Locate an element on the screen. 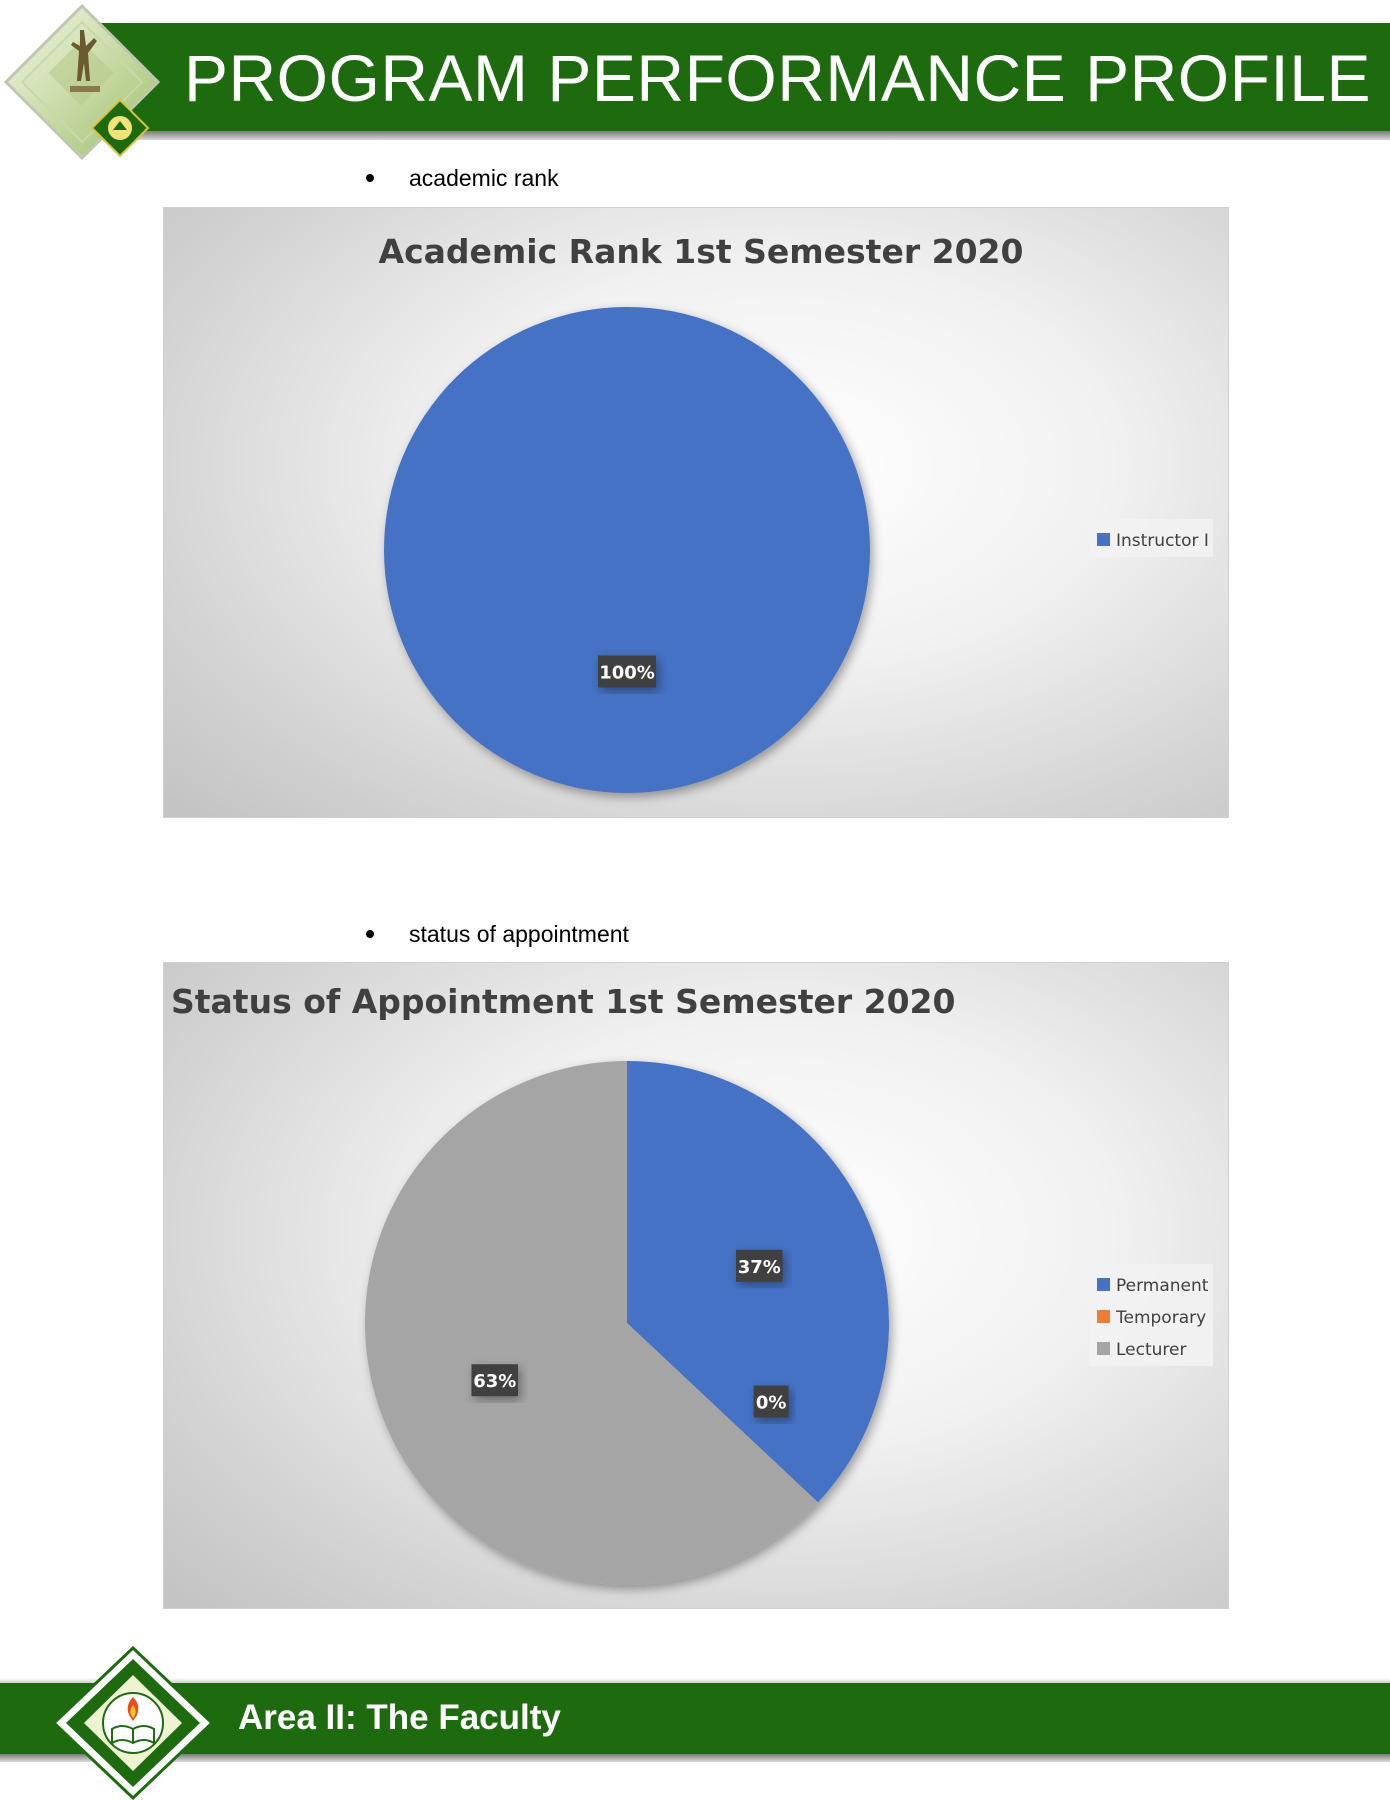 The image size is (1390, 1800). data-label-permanent: 37% is located at coordinates (759, 1267).